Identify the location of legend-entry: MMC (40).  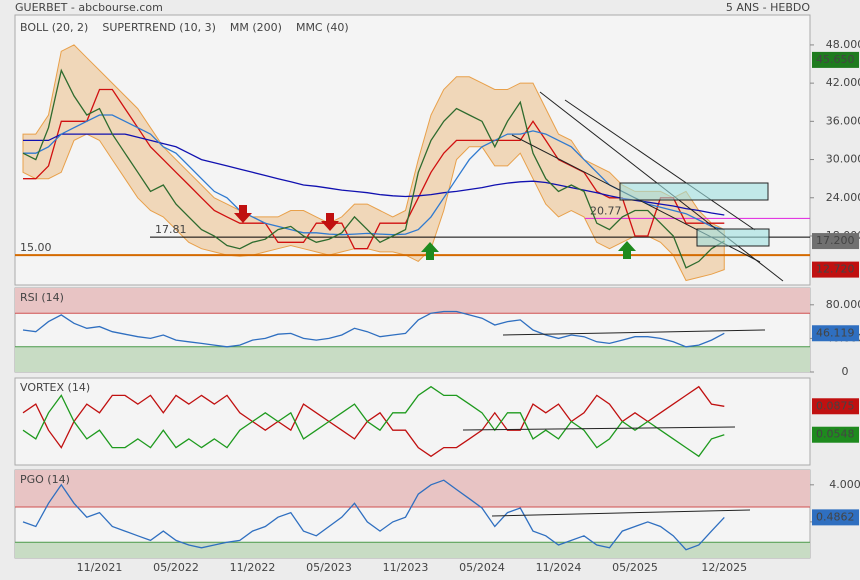
(322, 27).